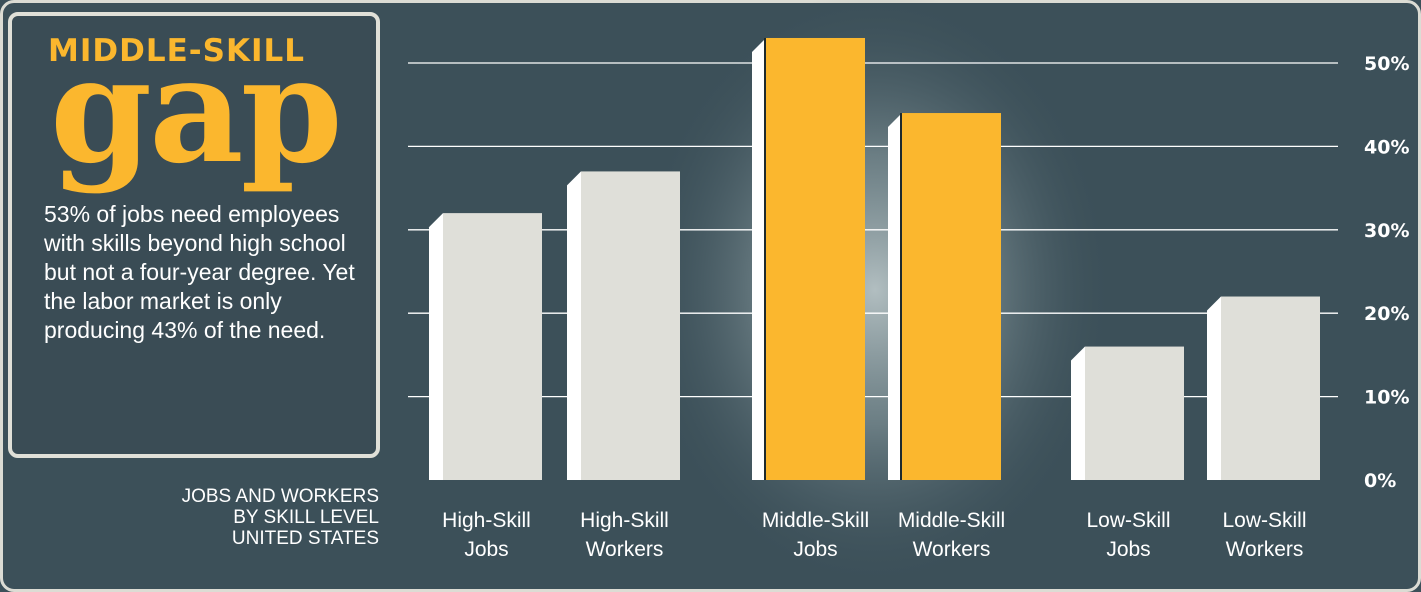 The height and width of the screenshot is (592, 1421). What do you see at coordinates (1386, 147) in the screenshot?
I see `y-tick-label: 40%` at bounding box center [1386, 147].